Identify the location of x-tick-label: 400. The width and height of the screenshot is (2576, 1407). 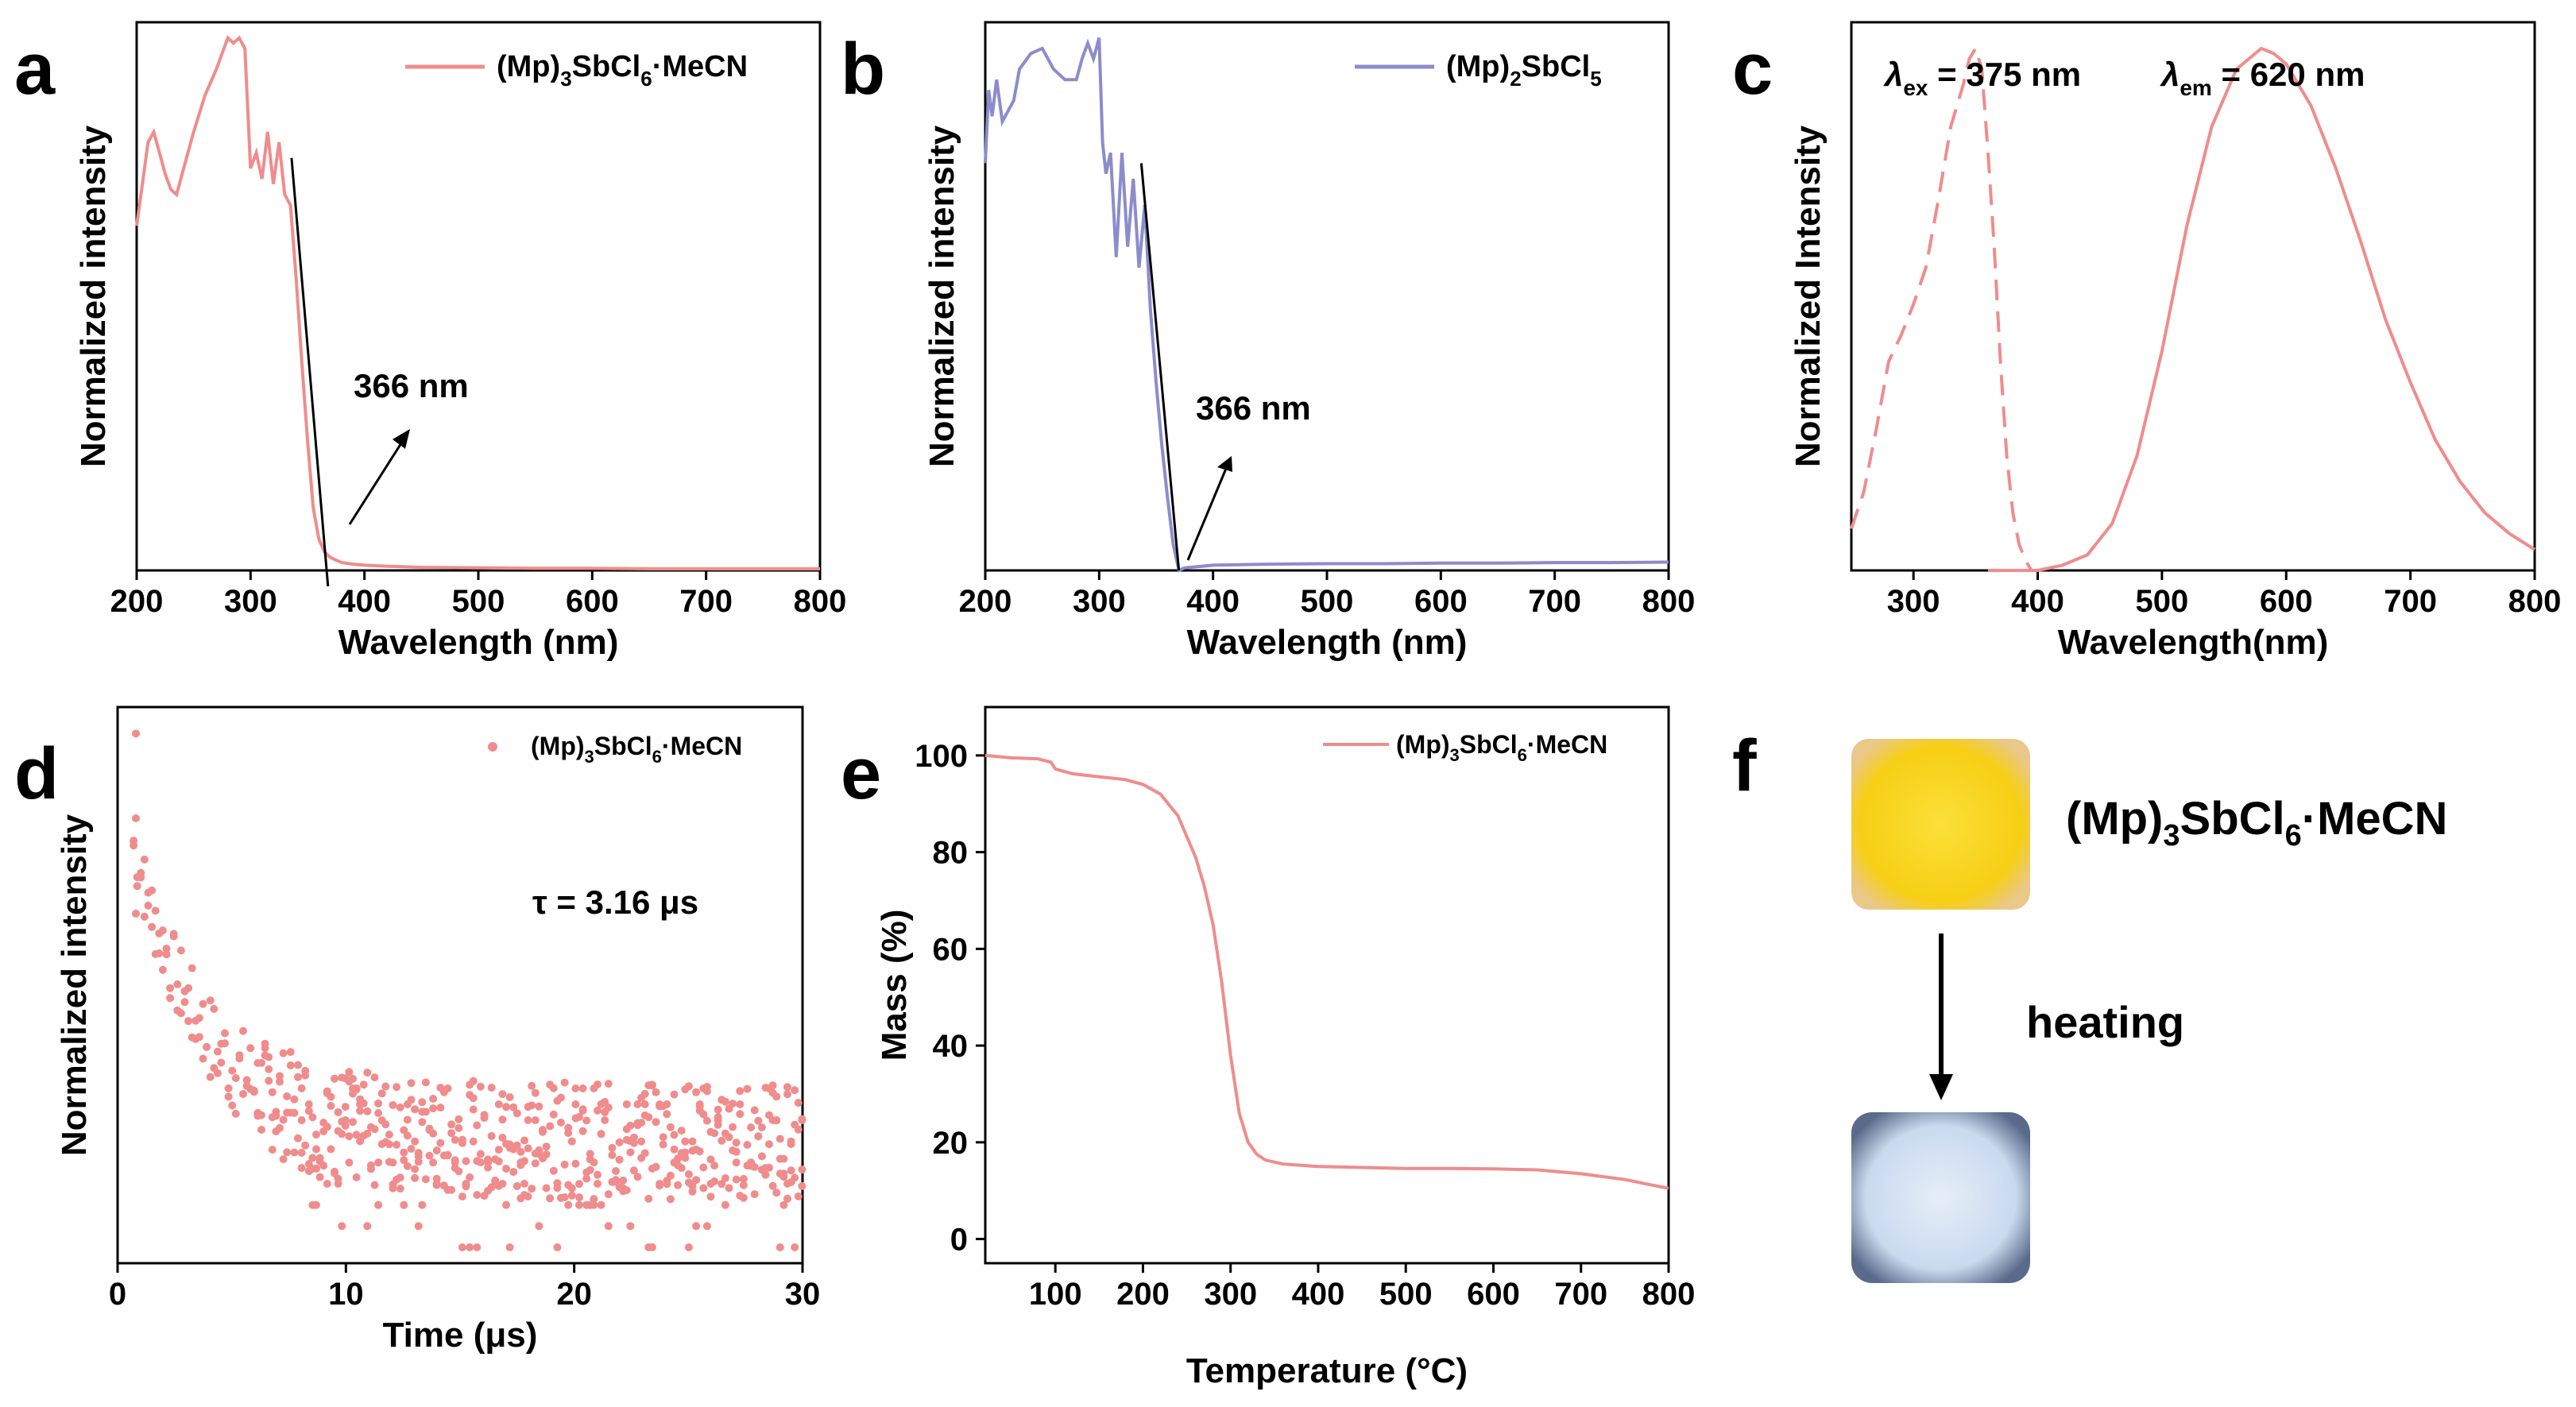
(1318, 1294).